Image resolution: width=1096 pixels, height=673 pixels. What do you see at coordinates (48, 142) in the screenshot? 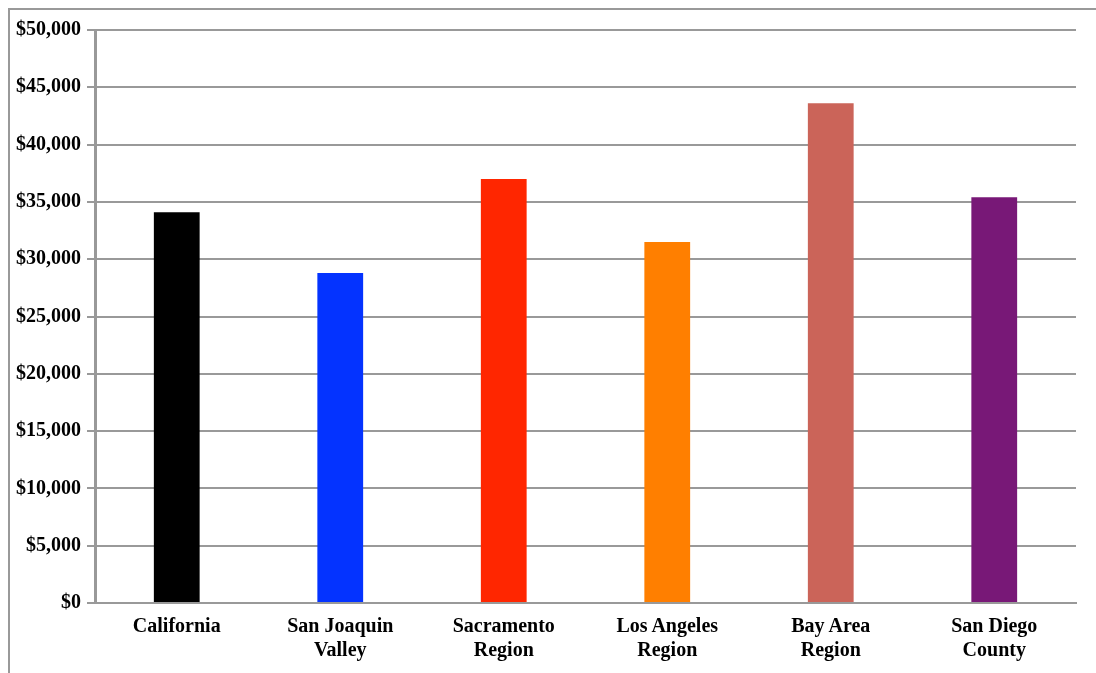
I see `y-tick-label: $40,000` at bounding box center [48, 142].